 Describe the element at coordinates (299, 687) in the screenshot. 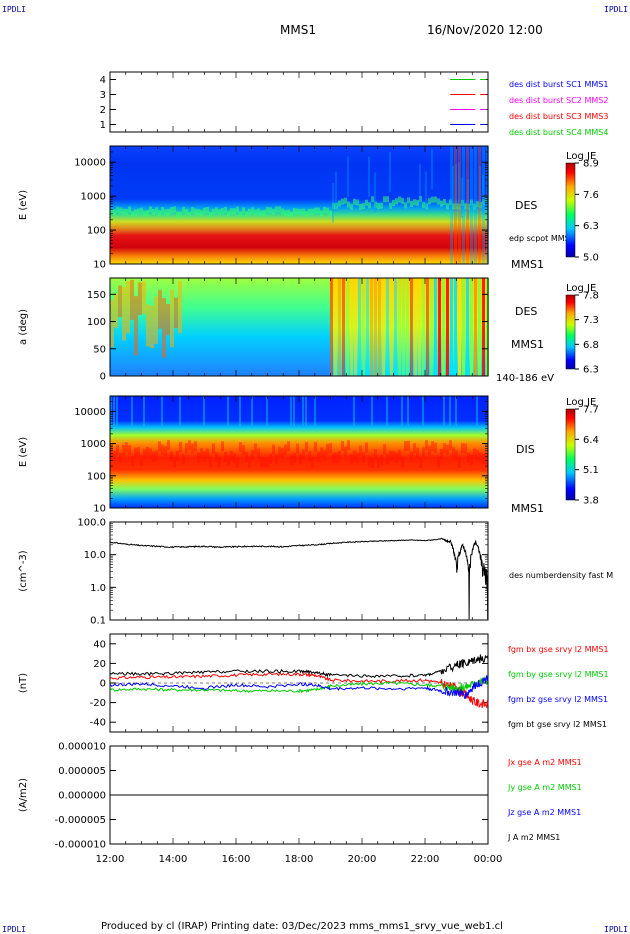

I see `bfield-series-line` at that location.